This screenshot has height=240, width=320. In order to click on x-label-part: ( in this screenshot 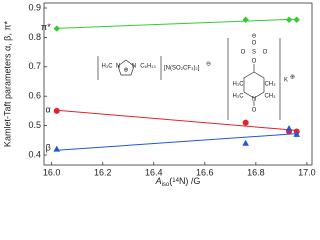, I will do `click(170, 181)`.